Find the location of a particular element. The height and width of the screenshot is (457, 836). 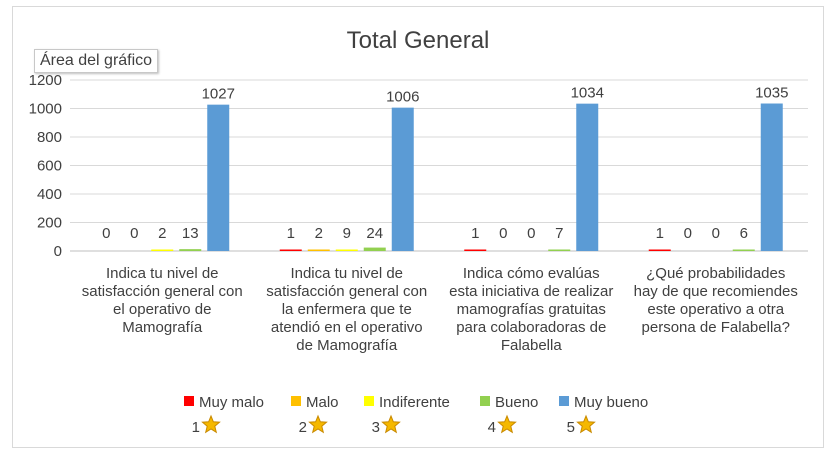

category-label-line: Indica cómo evalúas is located at coordinates (531, 273).